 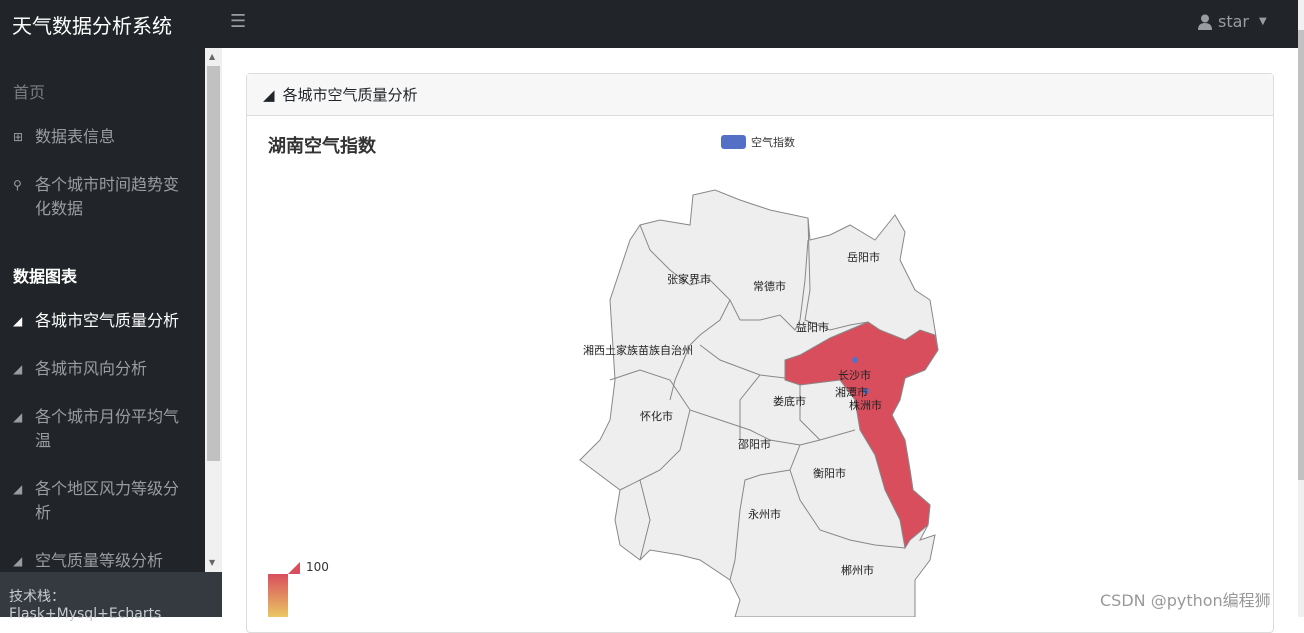 What do you see at coordinates (317, 567) in the screenshot?
I see `visual-map-max: 100` at bounding box center [317, 567].